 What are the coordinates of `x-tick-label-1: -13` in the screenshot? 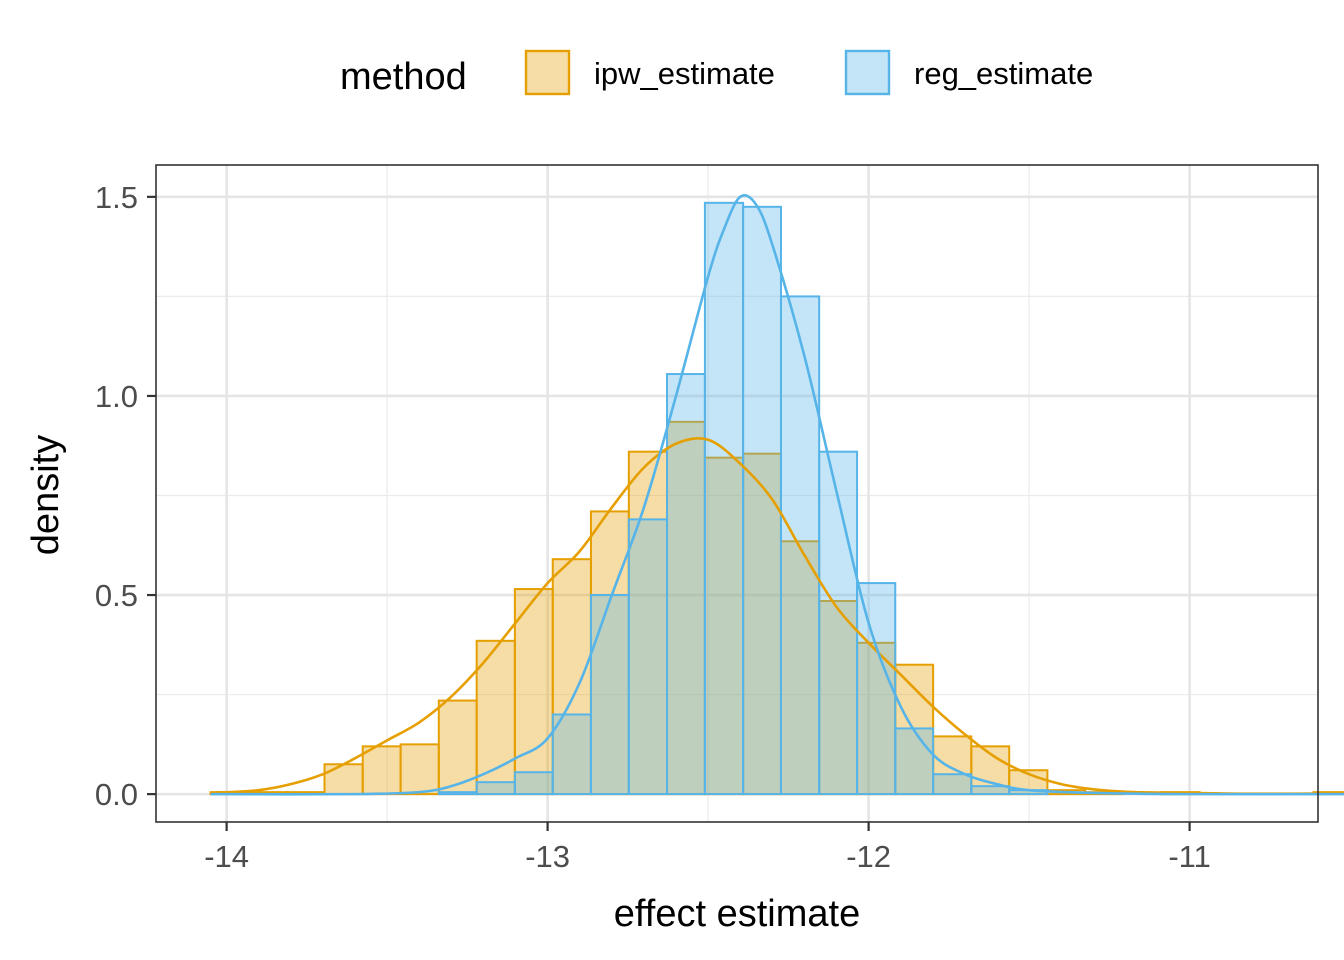 It's located at (547, 856).